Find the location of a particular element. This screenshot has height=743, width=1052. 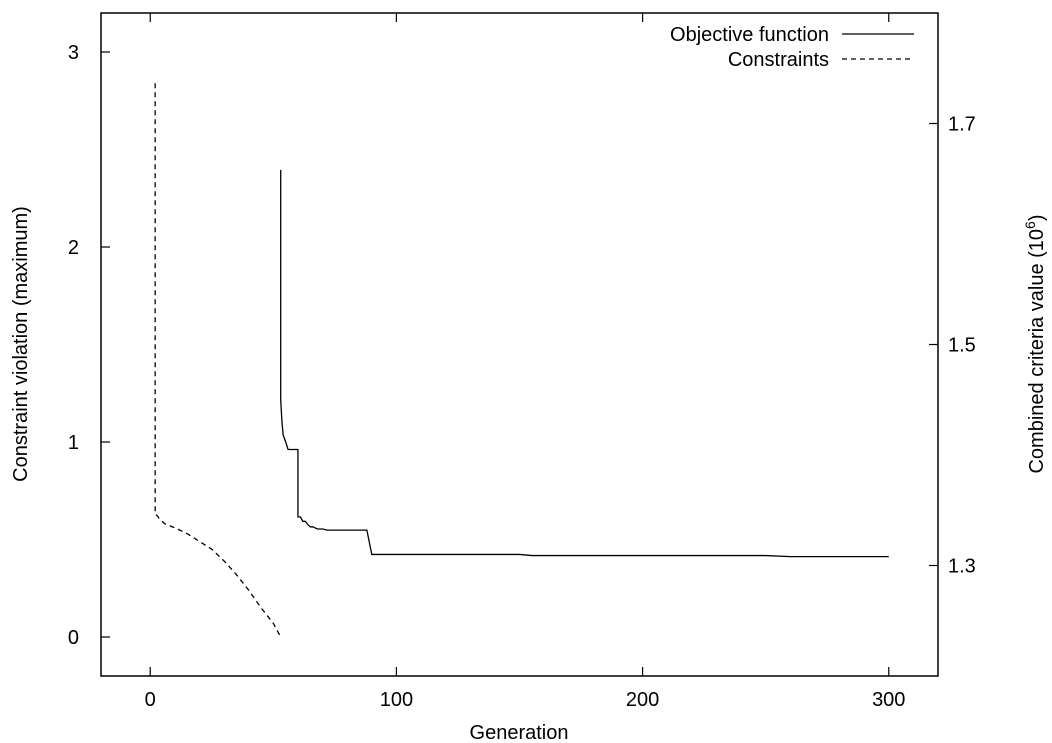

x-tick-label: 300 is located at coordinates (888, 700).